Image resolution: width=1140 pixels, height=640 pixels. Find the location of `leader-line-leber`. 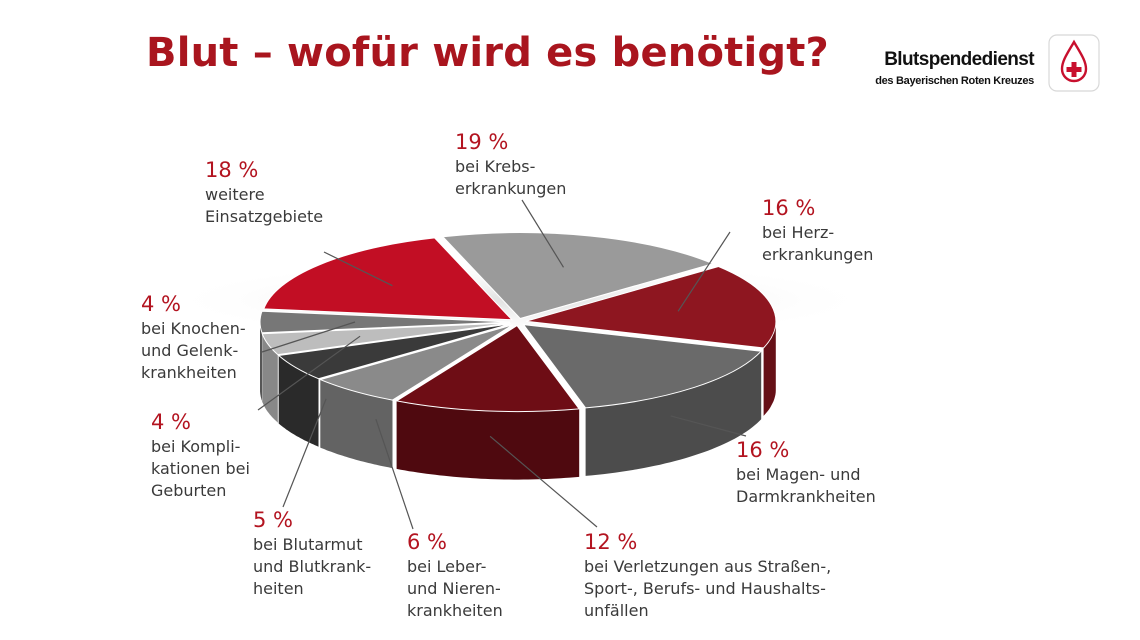

leader-line-leber is located at coordinates (394, 474).